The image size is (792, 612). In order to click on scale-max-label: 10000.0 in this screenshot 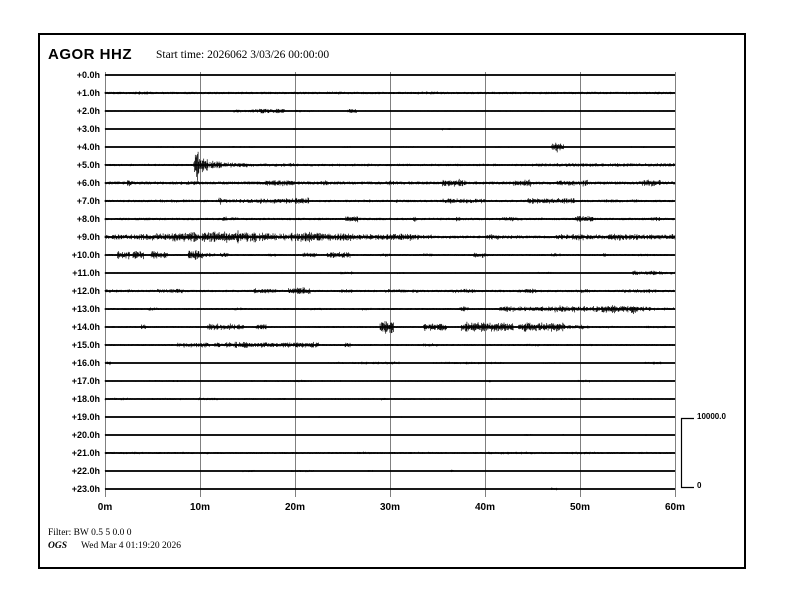, I will do `click(711, 416)`.